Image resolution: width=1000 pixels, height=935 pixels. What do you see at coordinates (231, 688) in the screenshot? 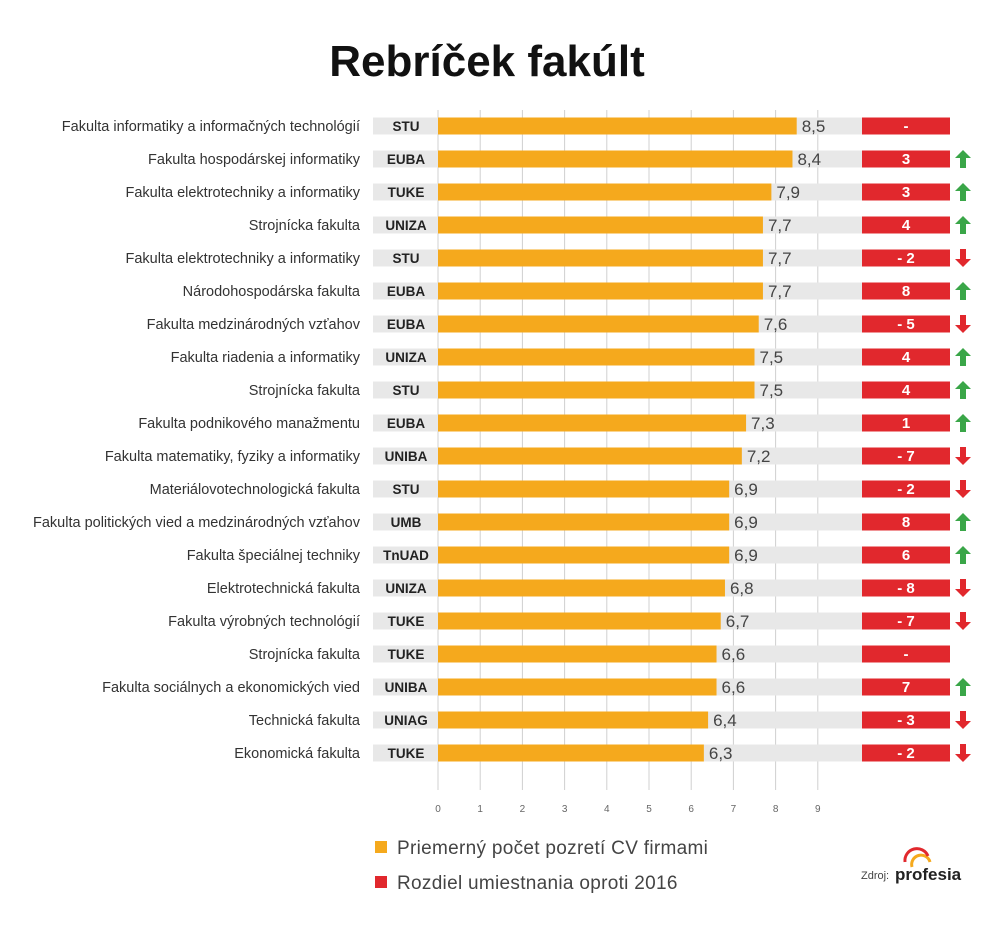
I see `faculty-label: Fakulta sociálnych a ekonomických vied` at bounding box center [231, 688].